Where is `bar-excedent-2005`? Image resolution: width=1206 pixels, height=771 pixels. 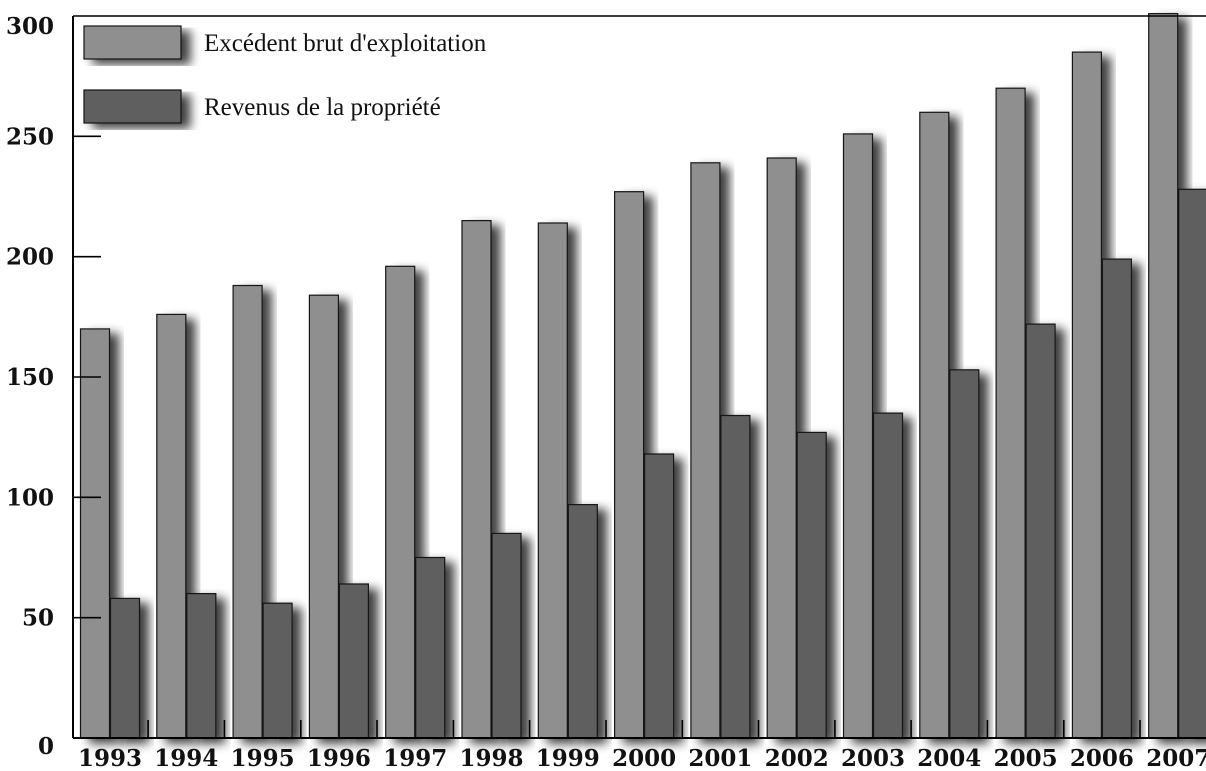
bar-excedent-2005 is located at coordinates (1010, 413).